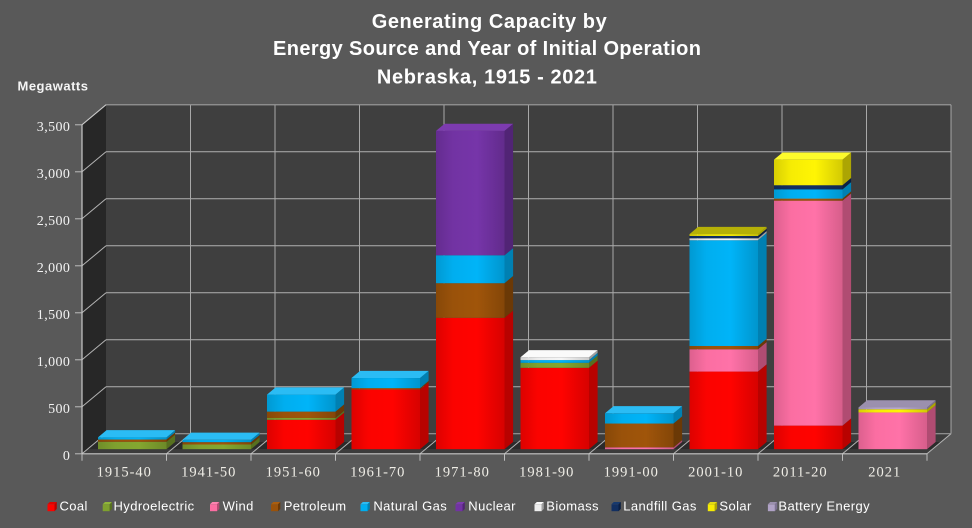 This screenshot has width=972, height=528. Describe the element at coordinates (410, 505) in the screenshot. I see `svg-text: Natural Gas` at that location.